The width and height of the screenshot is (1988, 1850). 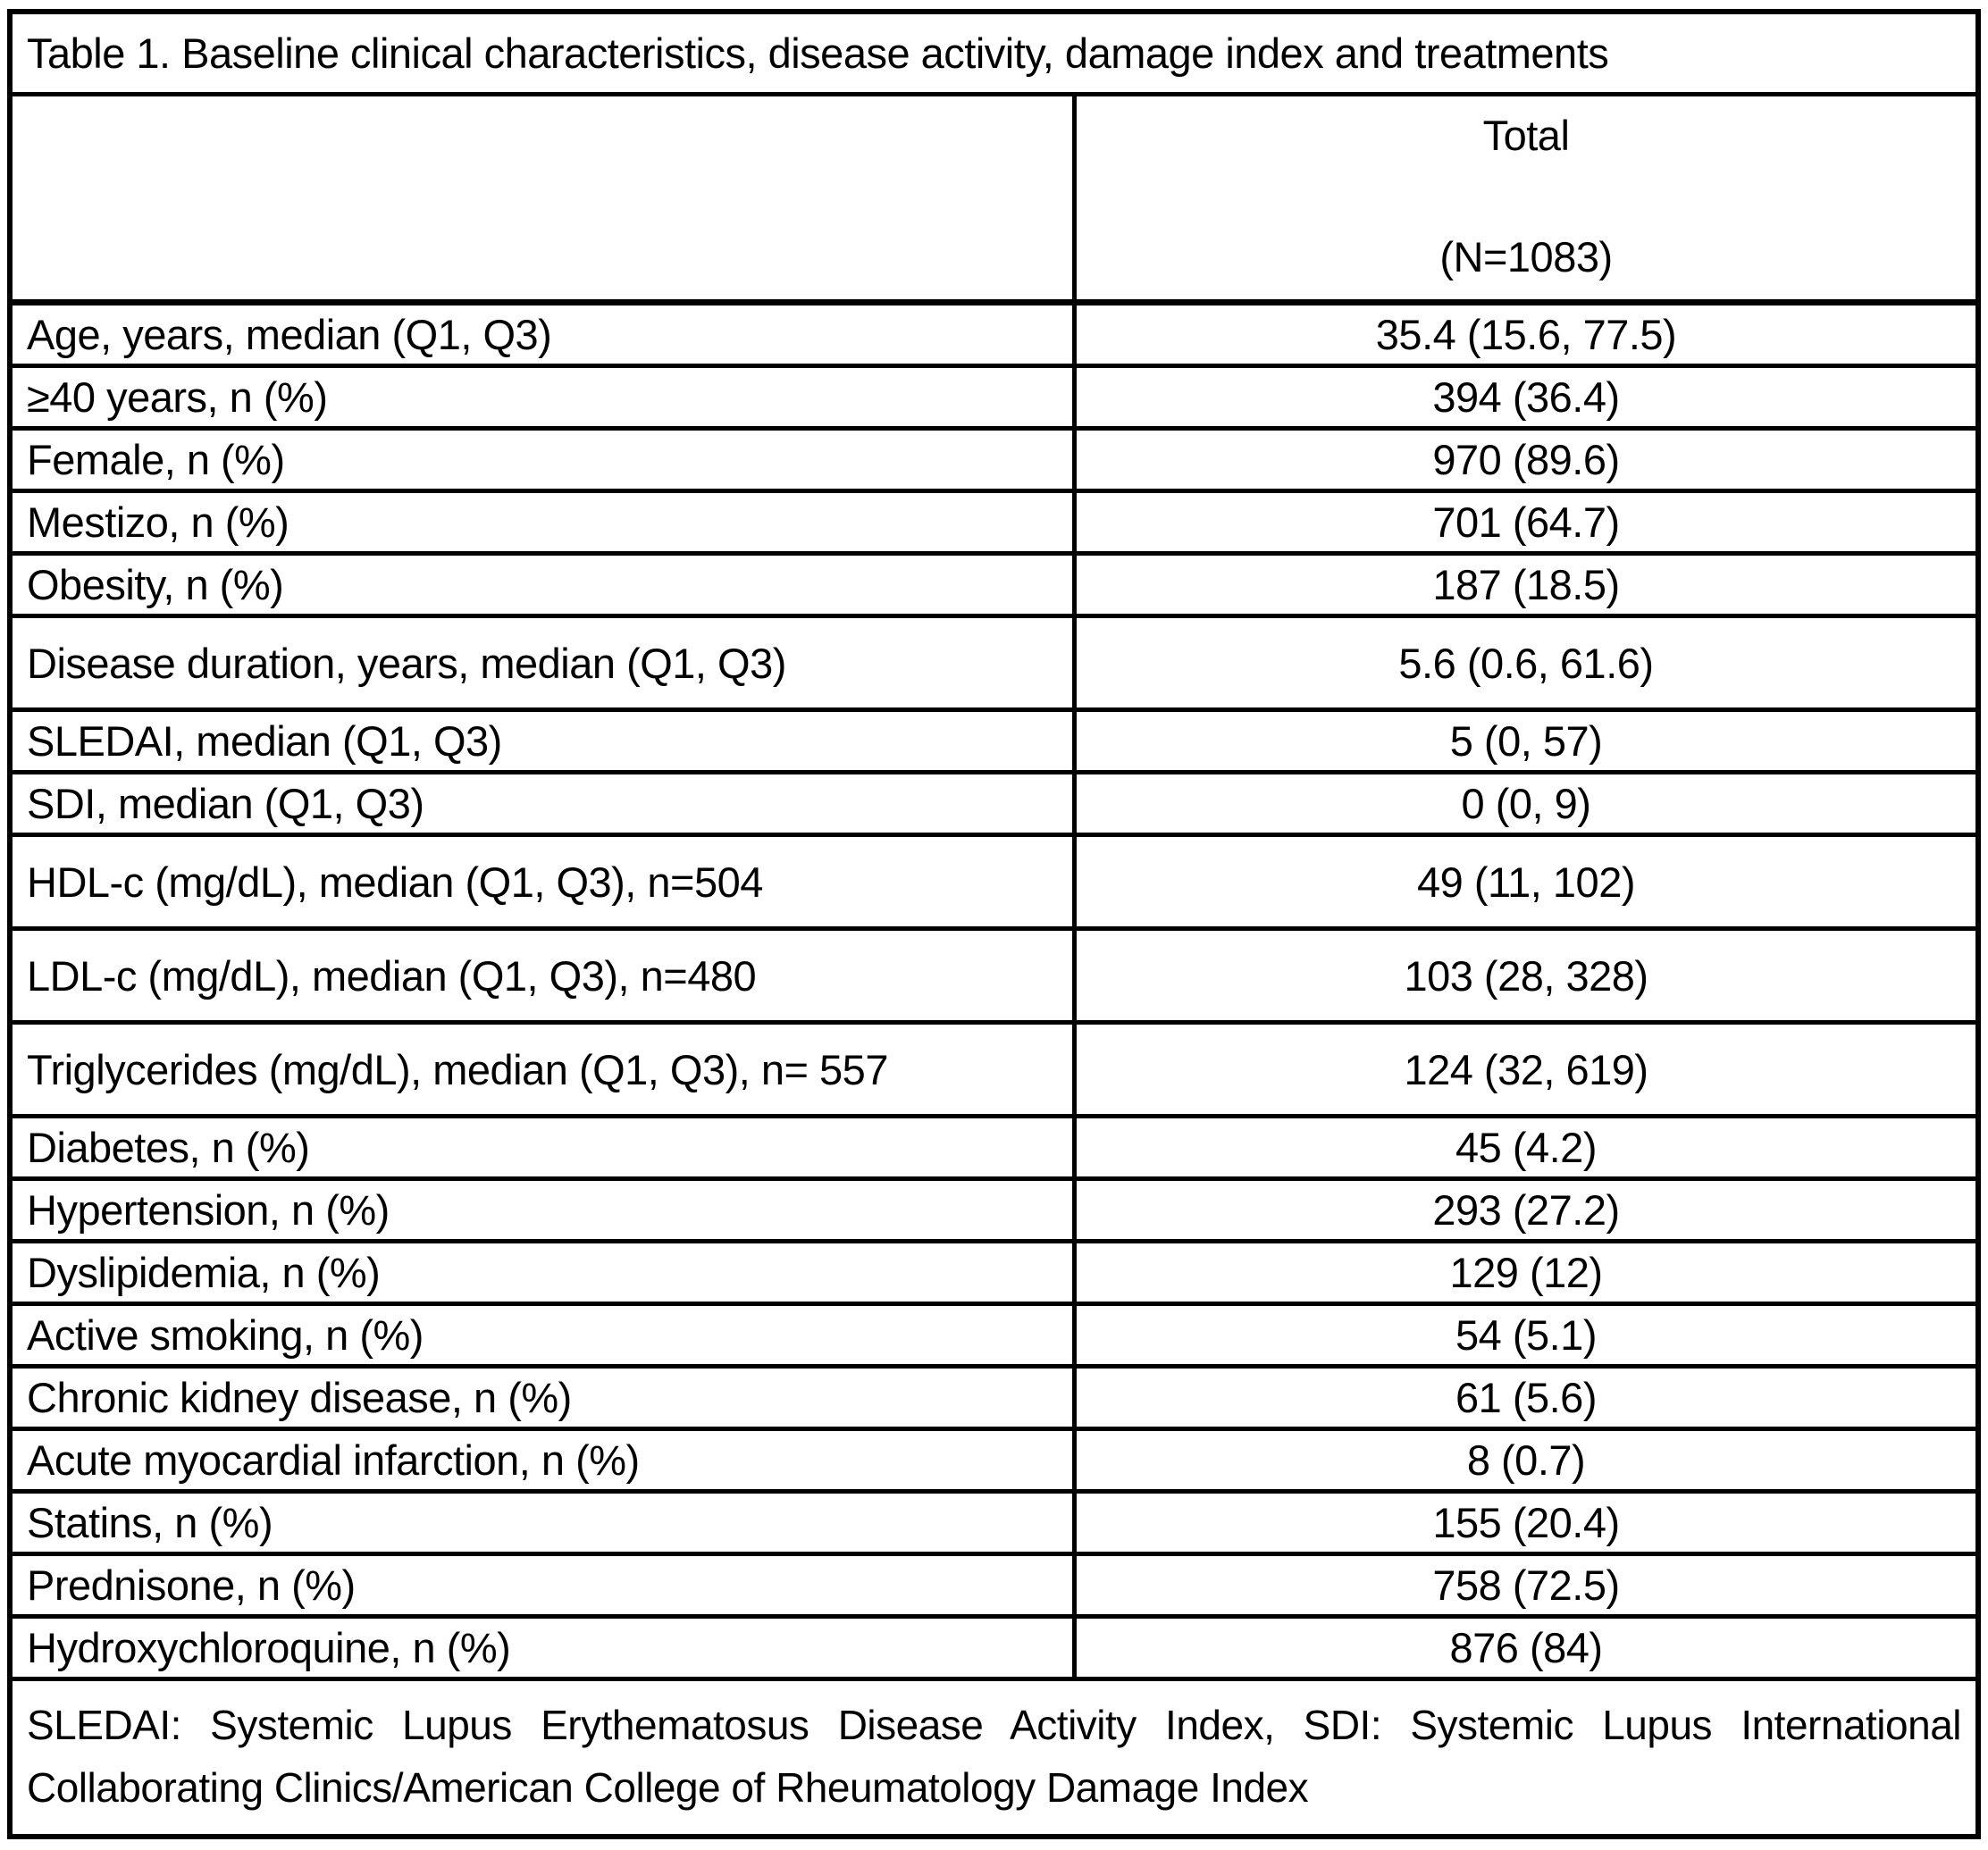 I want to click on row-label: ≥40 years, n (%), so click(x=177, y=397).